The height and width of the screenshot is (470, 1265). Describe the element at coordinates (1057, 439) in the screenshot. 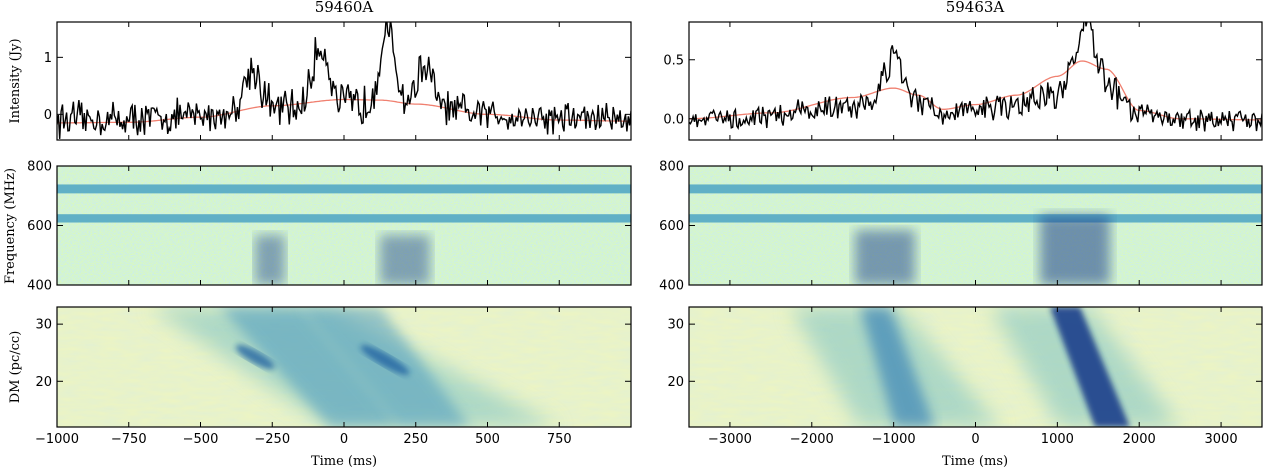

I see `right-xtick-label: 1000` at that location.